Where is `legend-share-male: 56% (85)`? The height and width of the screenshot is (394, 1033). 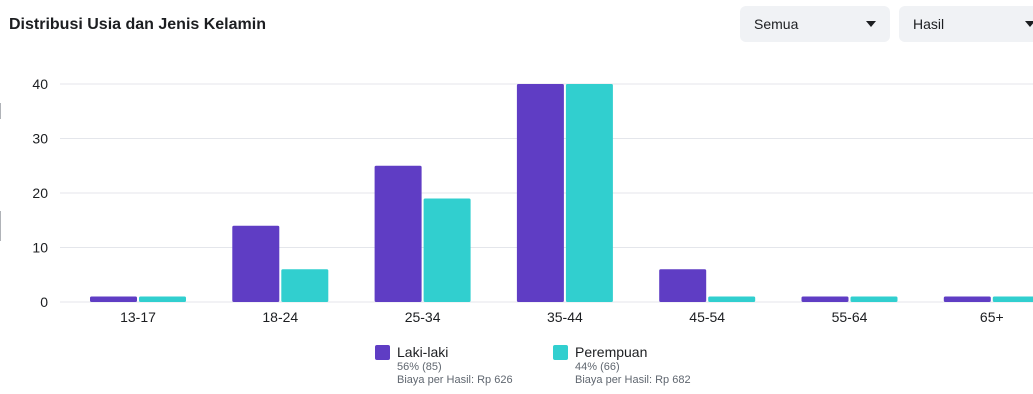 legend-share-male: 56% (85) is located at coordinates (419, 367).